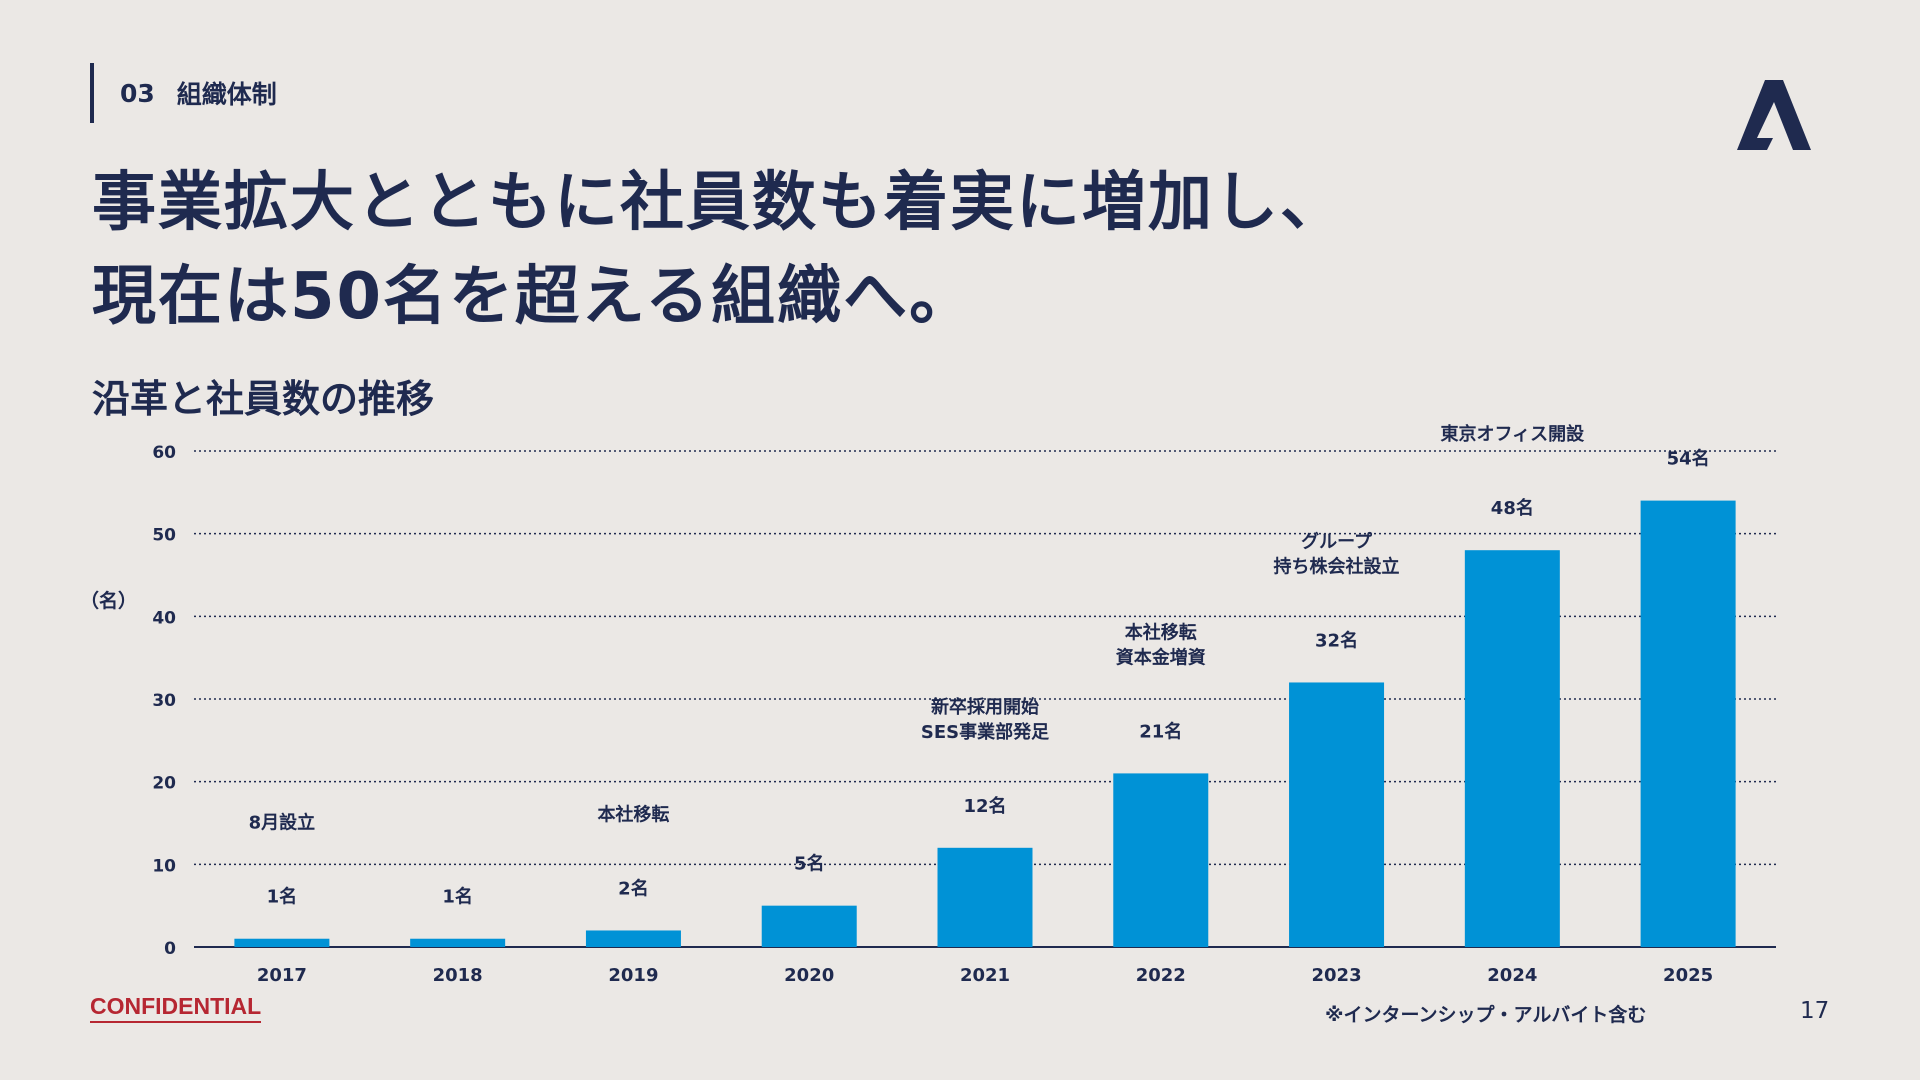 This screenshot has height=1080, width=1920. Describe the element at coordinates (633, 888) in the screenshot. I see `value-label: 2名` at that location.